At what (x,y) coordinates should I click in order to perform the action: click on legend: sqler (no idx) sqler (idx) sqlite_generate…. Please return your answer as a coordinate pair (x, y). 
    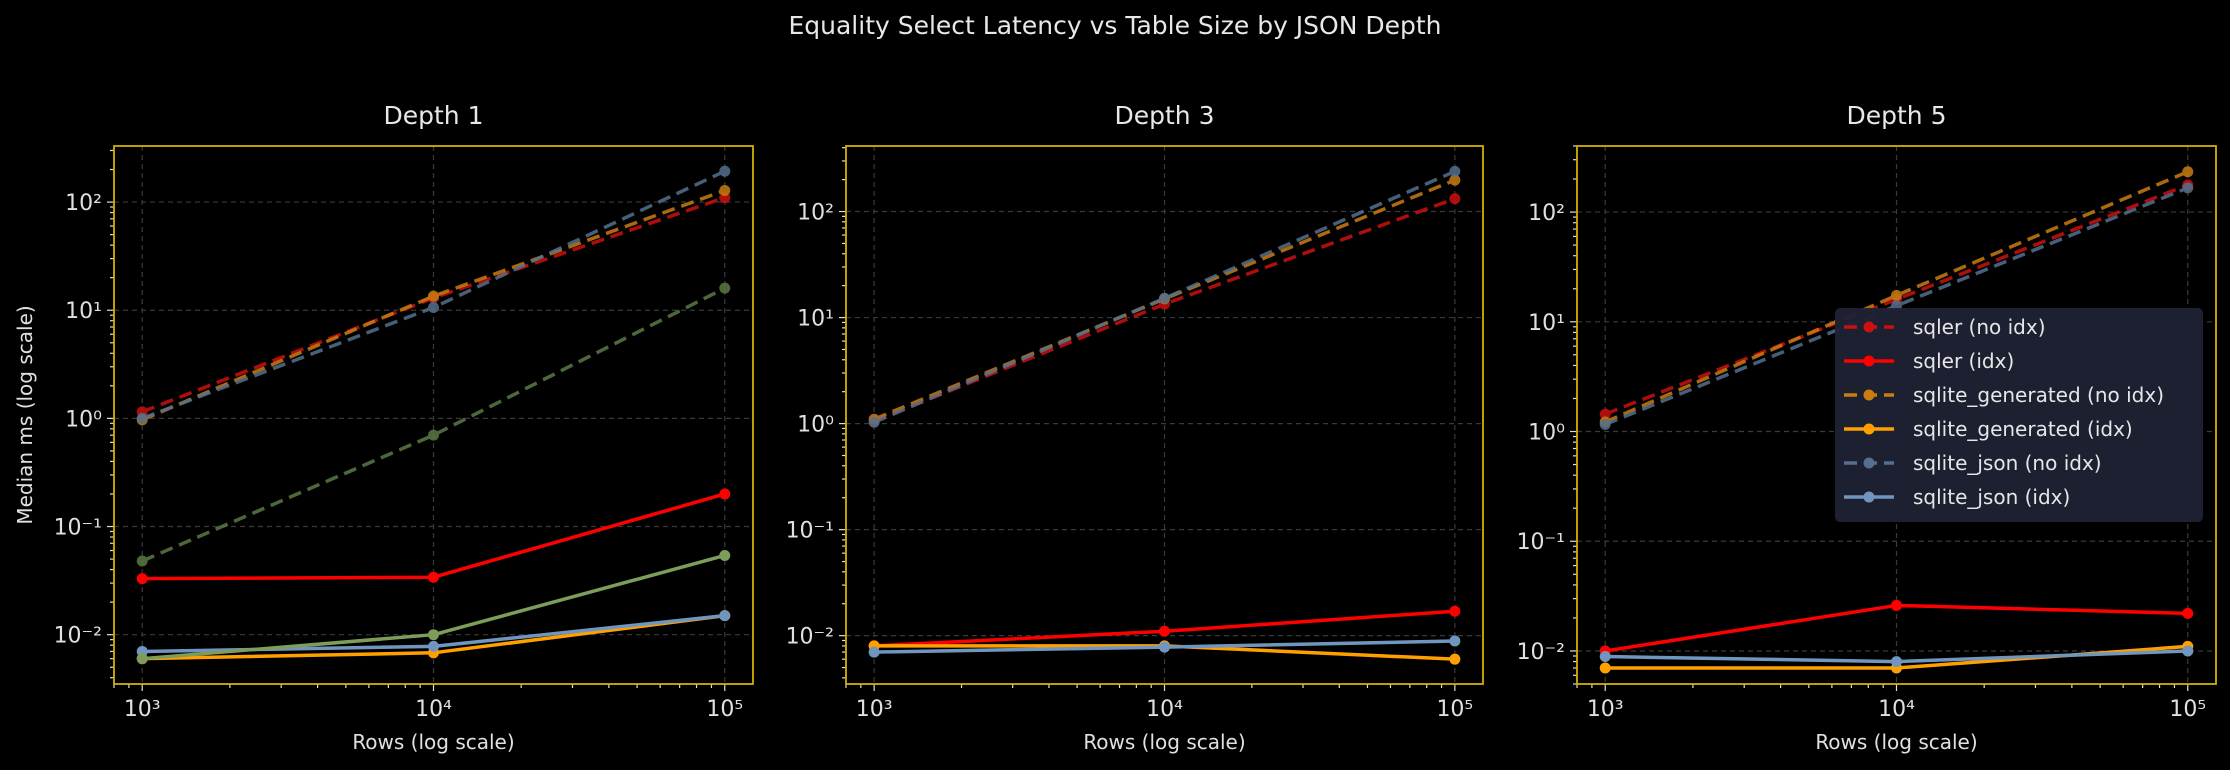
    Looking at the image, I should click on (2019, 415).